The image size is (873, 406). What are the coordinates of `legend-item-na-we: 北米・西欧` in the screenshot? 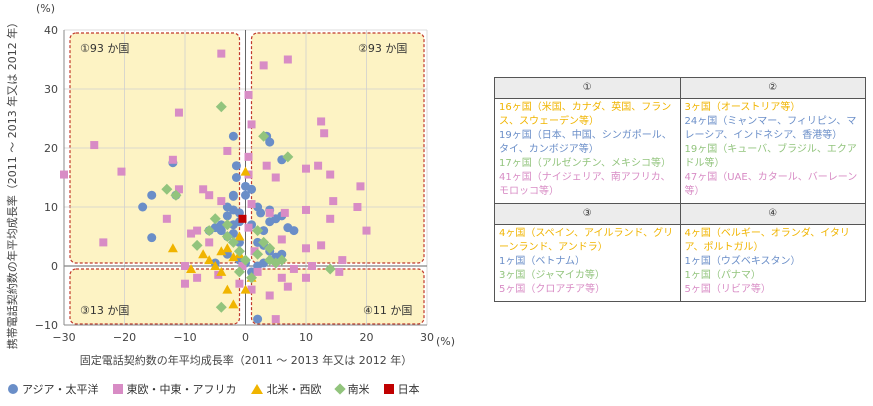 It's located at (286, 389).